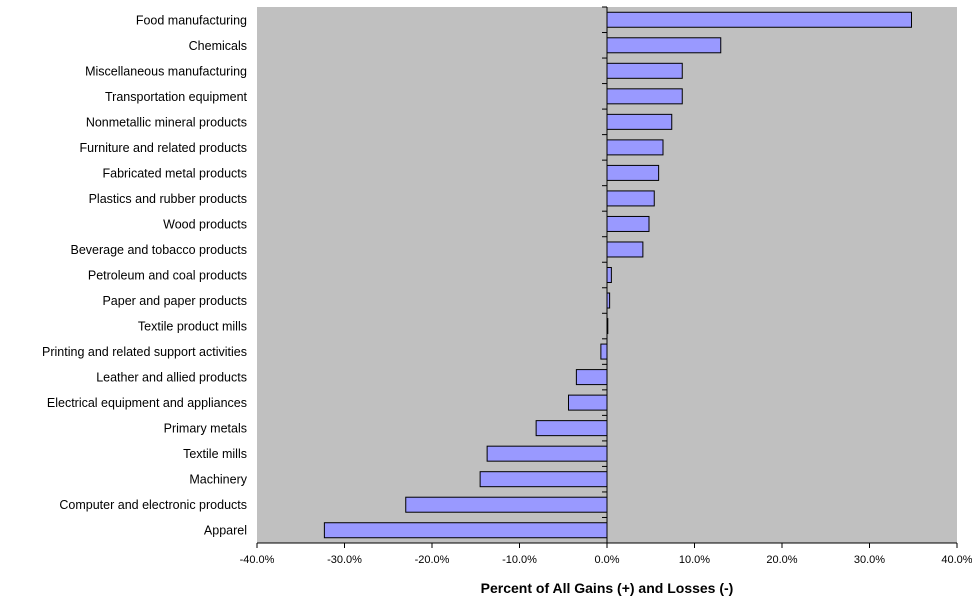  I want to click on x-tick-label: -10.0%, so click(519, 560).